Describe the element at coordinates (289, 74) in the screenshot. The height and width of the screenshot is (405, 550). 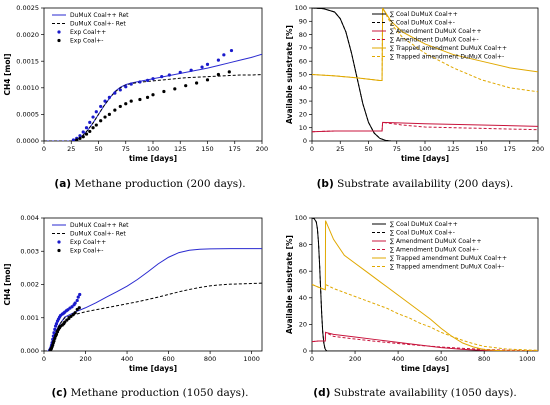
I see `y-axis-label: Available substrate [%]` at that location.